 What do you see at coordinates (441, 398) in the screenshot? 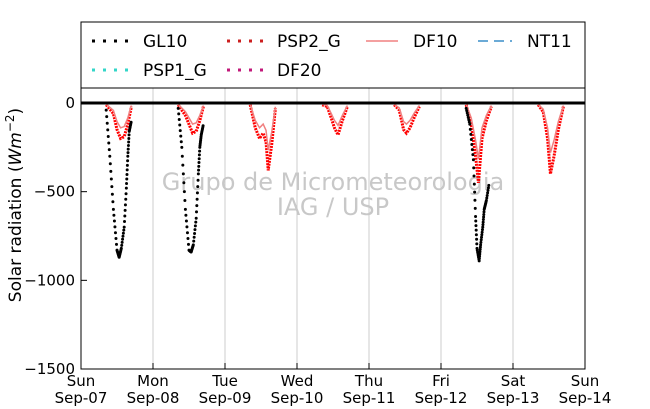
I see `x-tick-label-date: Sep-12` at bounding box center [441, 398].